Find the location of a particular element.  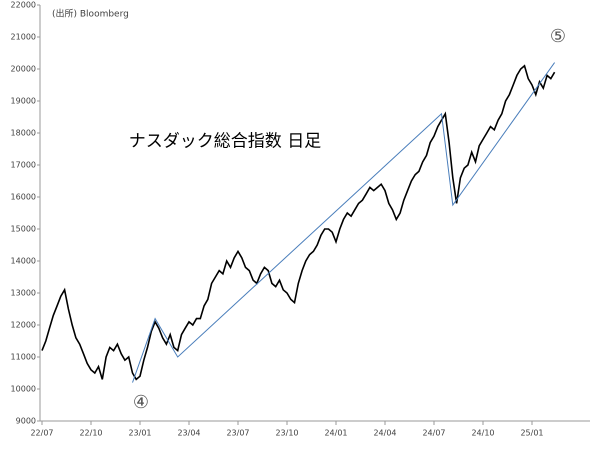

x-tick-label: 24/07 is located at coordinates (433, 433).